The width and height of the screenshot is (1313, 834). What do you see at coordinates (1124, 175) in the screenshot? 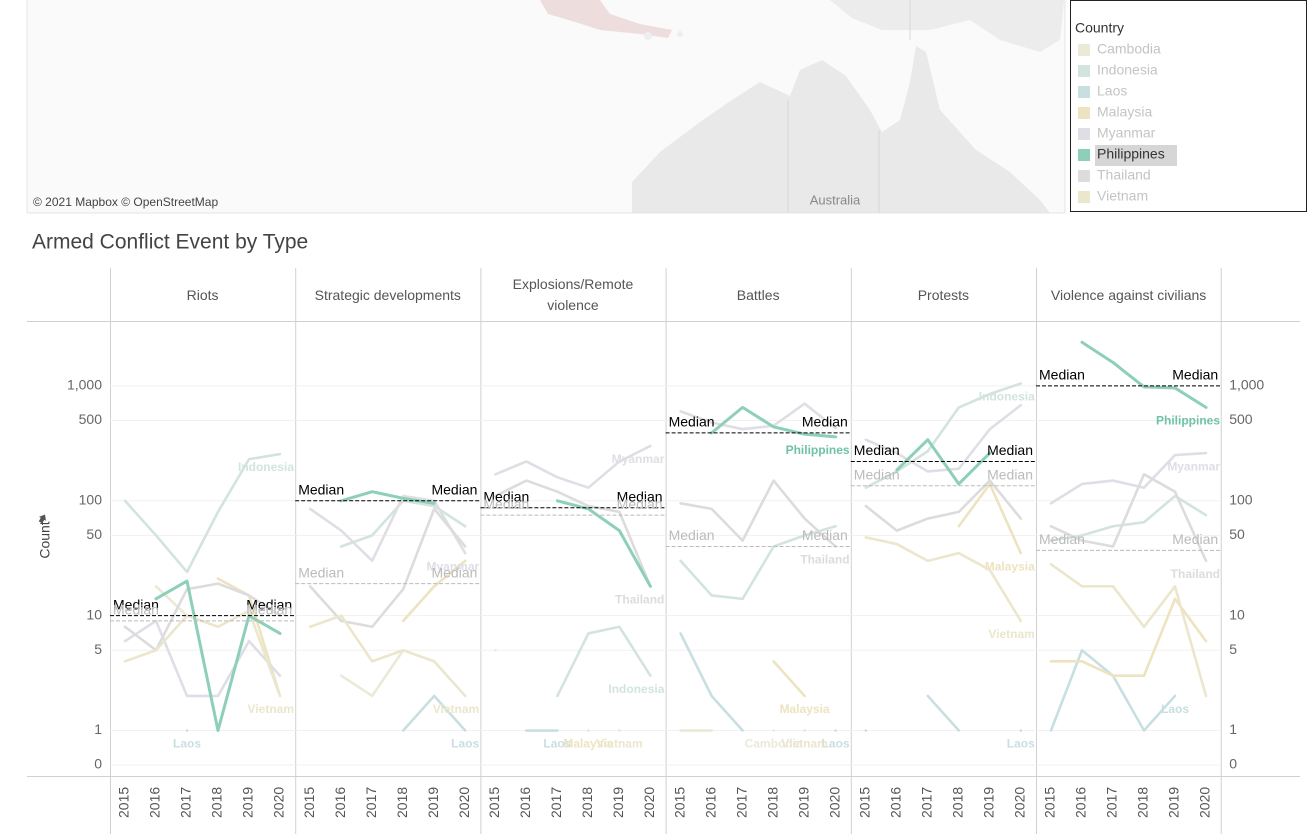
I see `legend-label: Thailand` at bounding box center [1124, 175].